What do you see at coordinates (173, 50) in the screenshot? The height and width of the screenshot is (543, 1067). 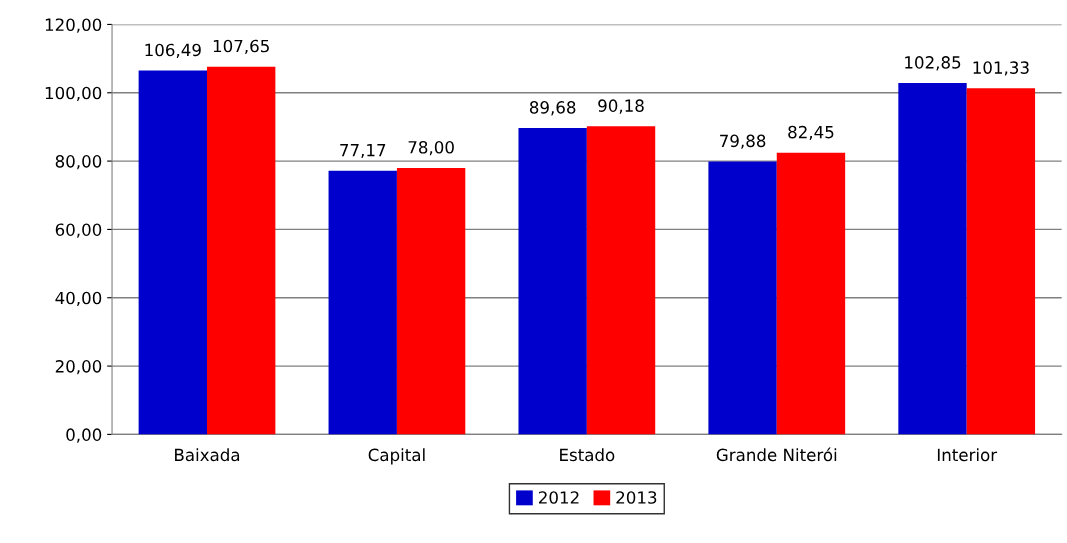 I see `data-label: 106,49` at bounding box center [173, 50].